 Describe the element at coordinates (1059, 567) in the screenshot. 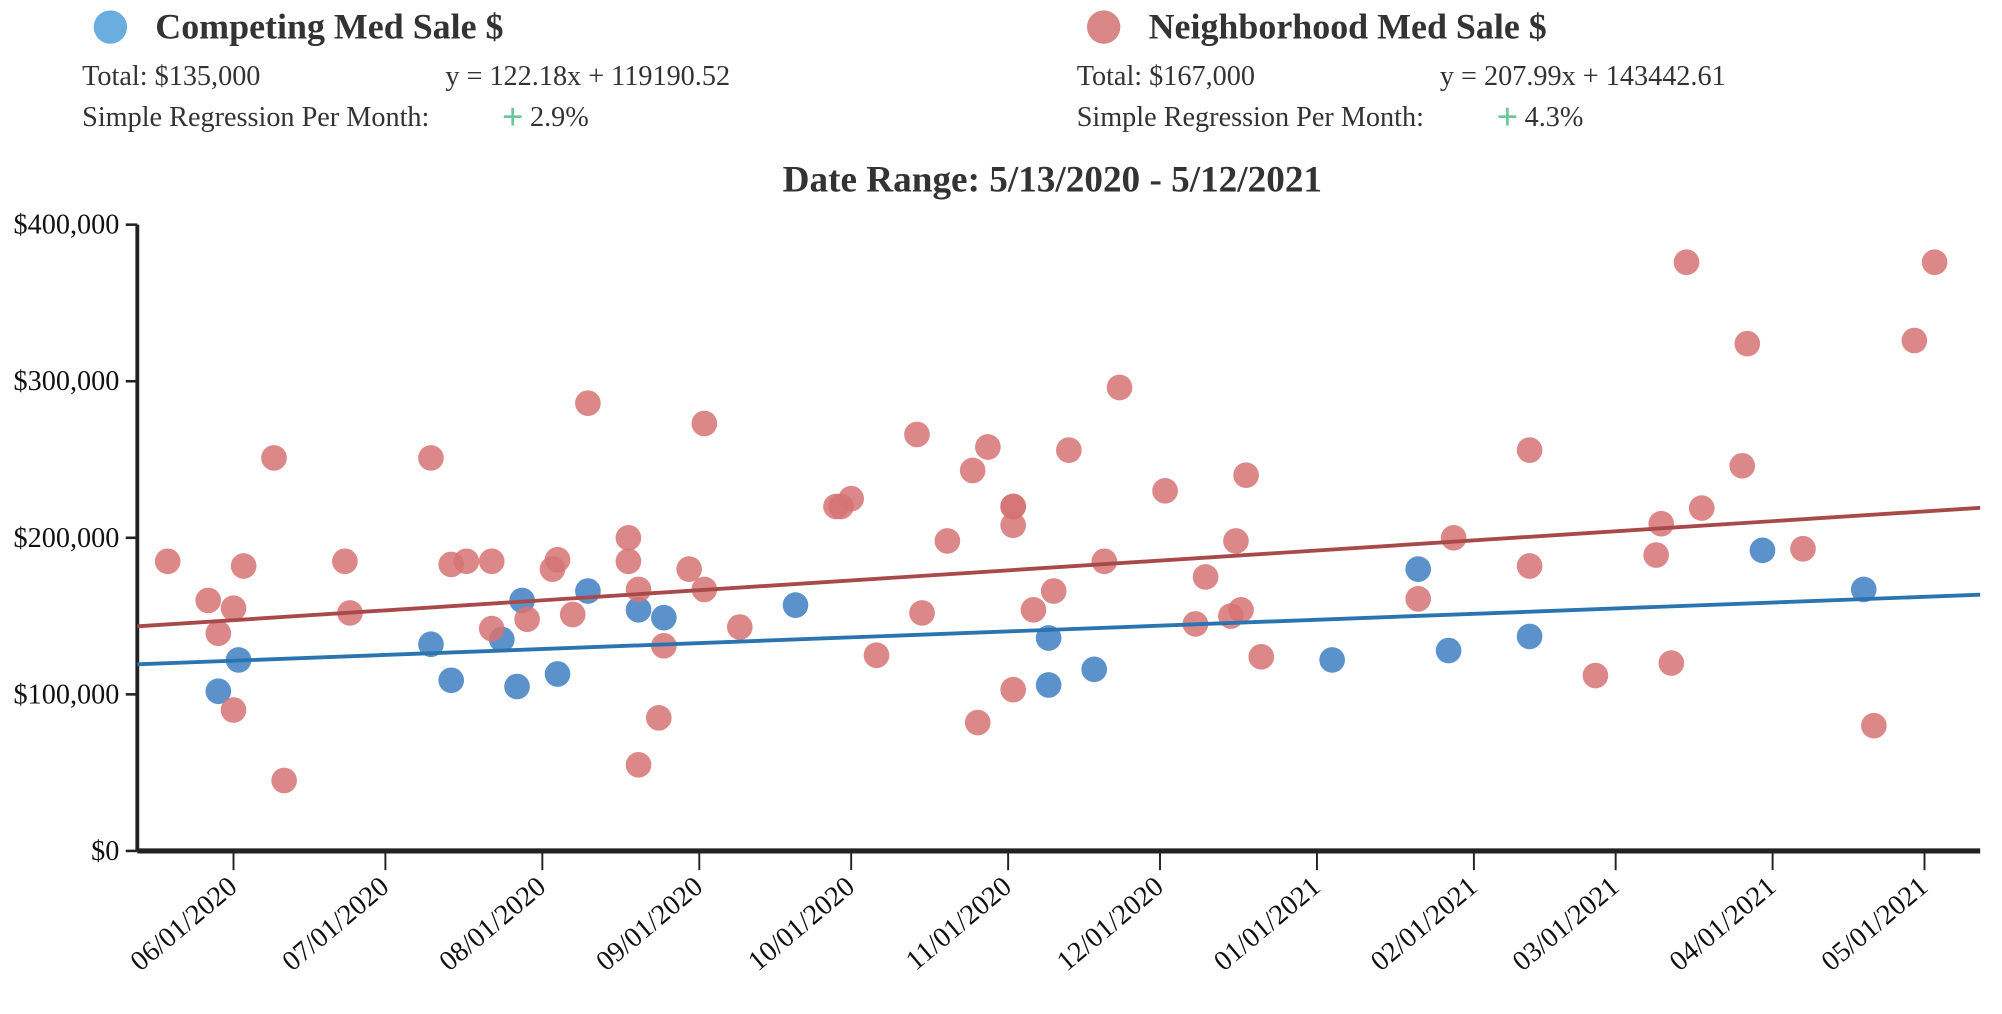

I see `regression-line-neighborhood` at that location.